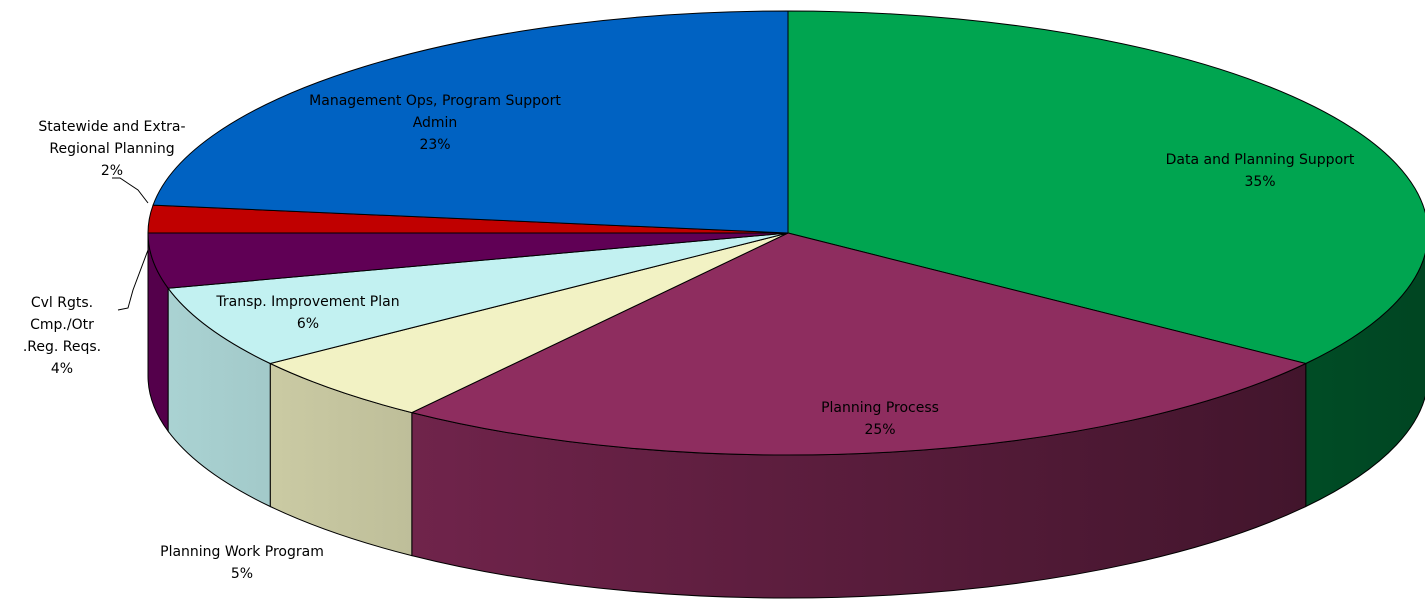 Image resolution: width=1425 pixels, height=599 pixels. I want to click on category-label: Planning Process, so click(880, 408).